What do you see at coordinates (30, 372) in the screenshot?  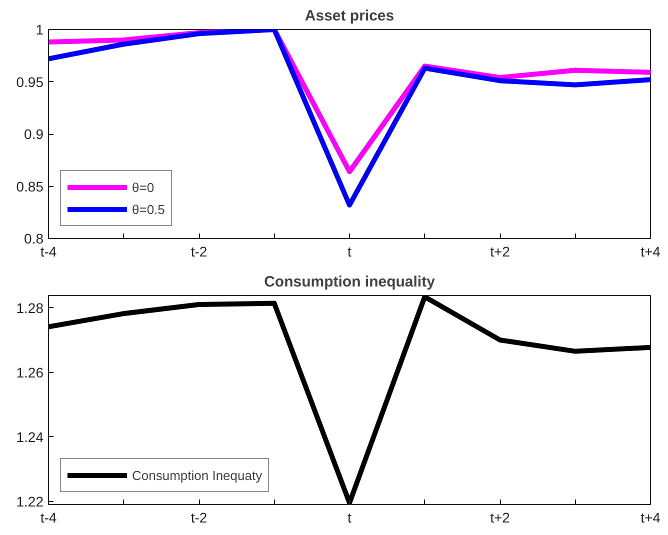 I see `y-tick-label: 1.26` at bounding box center [30, 372].